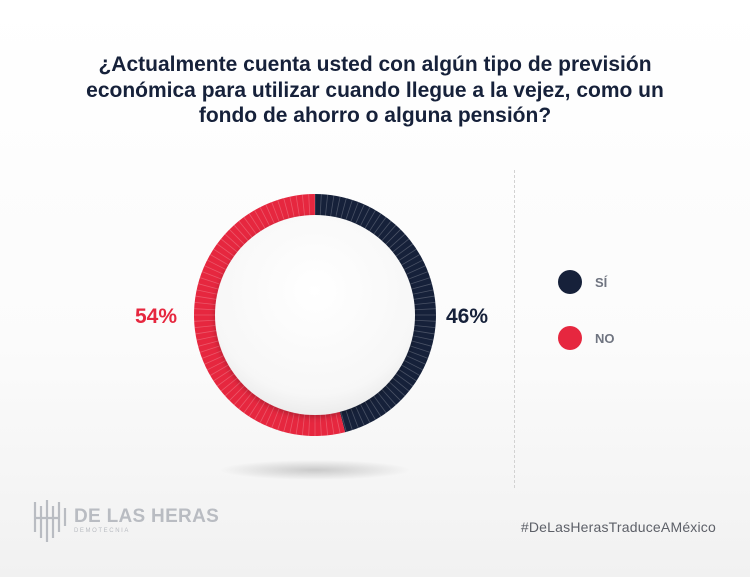  Describe the element at coordinates (570, 282) in the screenshot. I see `legend-swatch-si` at that location.